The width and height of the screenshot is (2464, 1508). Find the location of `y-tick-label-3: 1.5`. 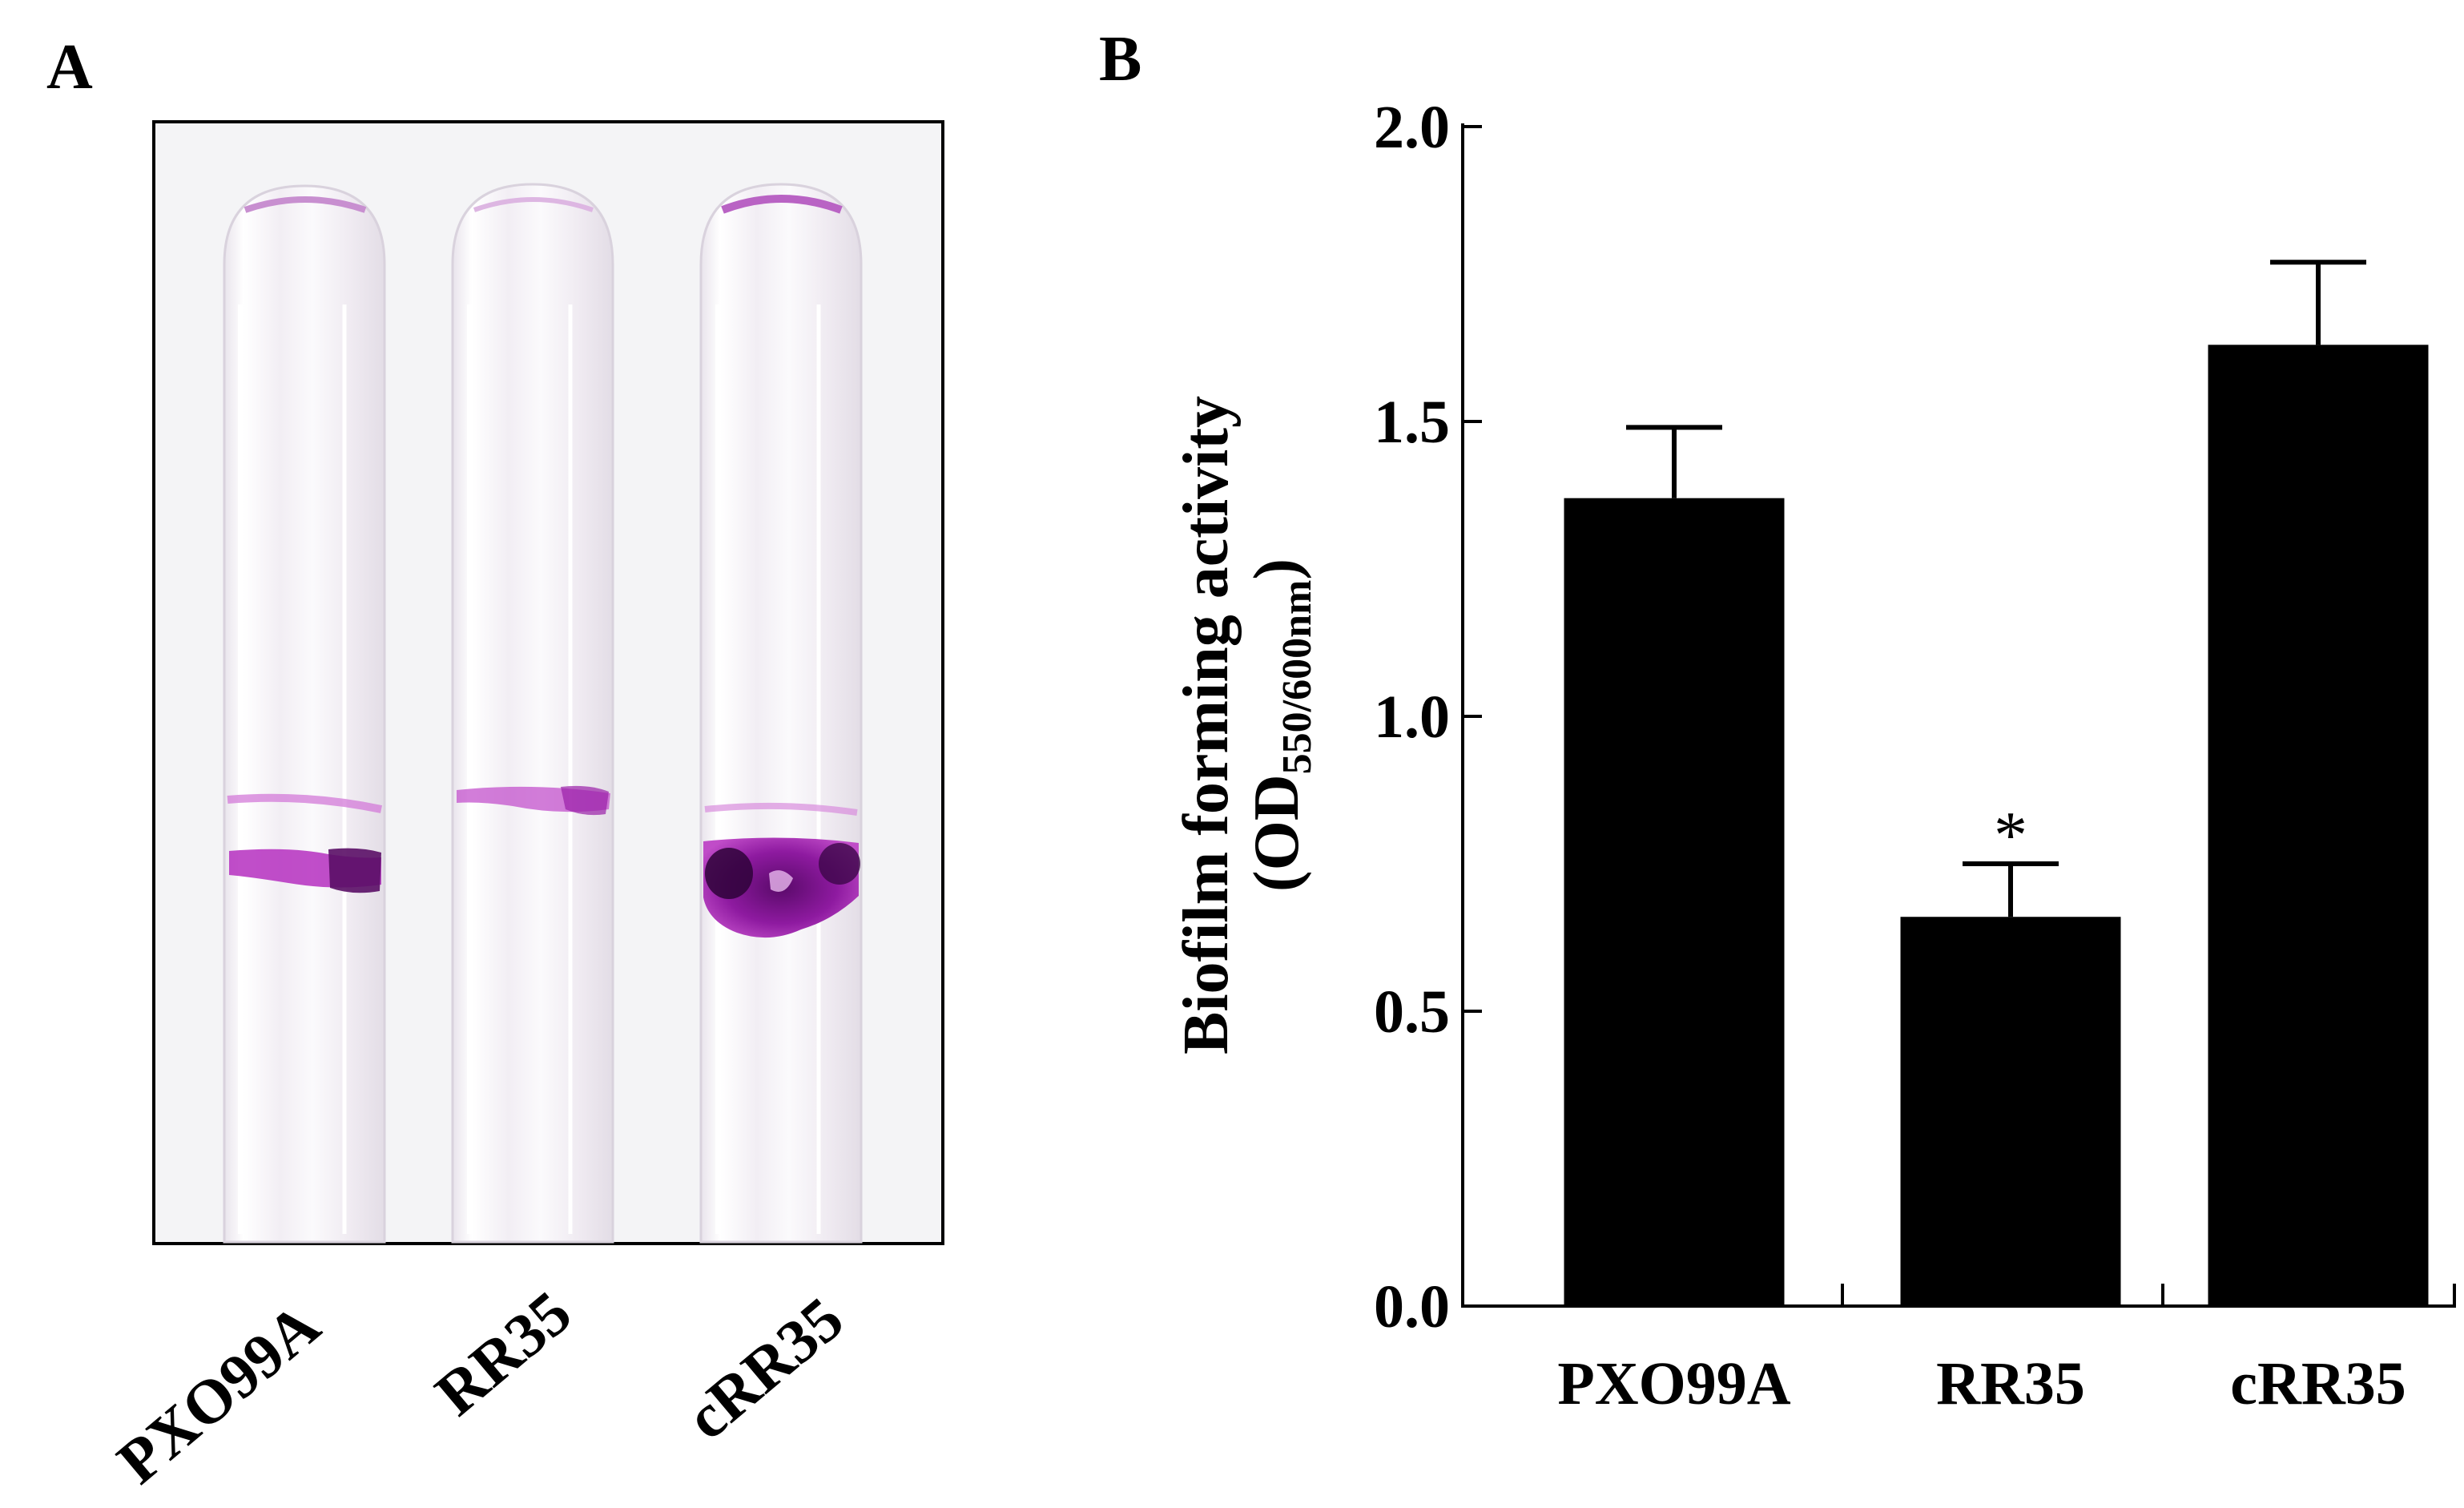

y-tick-label-3: 1.5 is located at coordinates (1412, 423).